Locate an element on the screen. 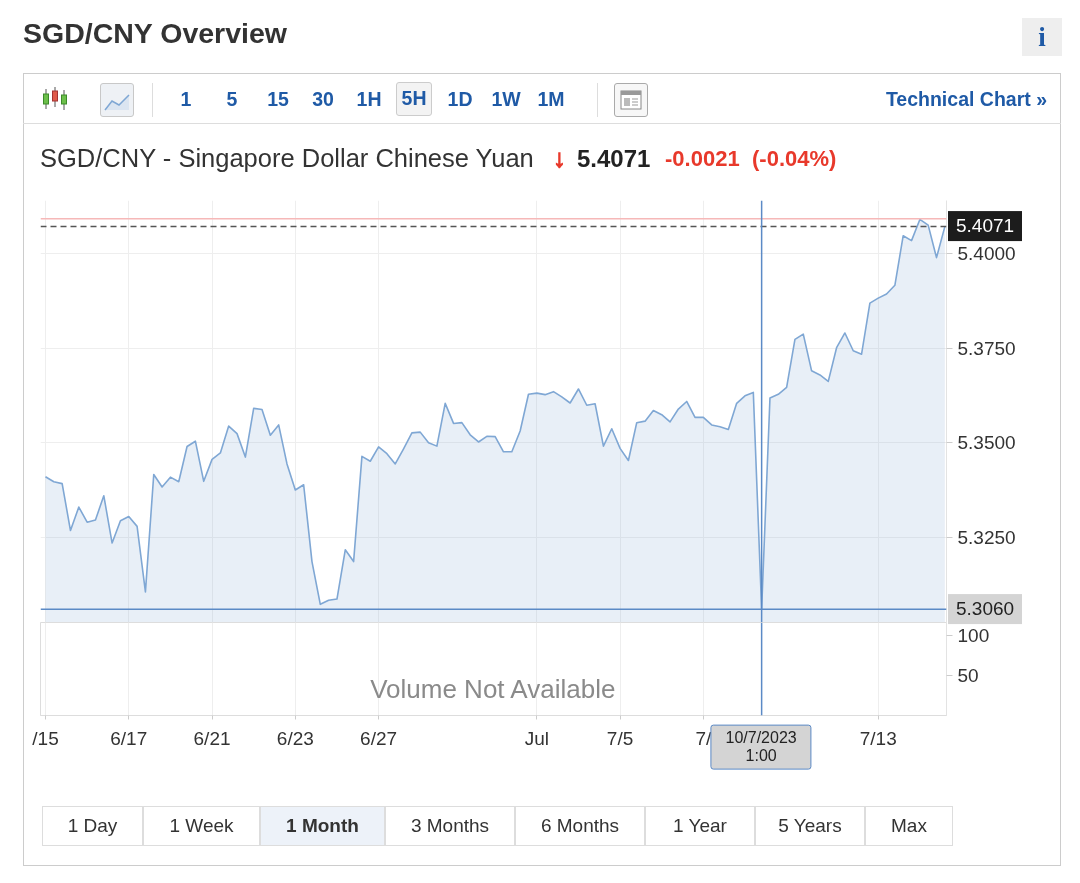 The width and height of the screenshot is (1080, 883). text: 1 Day is located at coordinates (92, 826).